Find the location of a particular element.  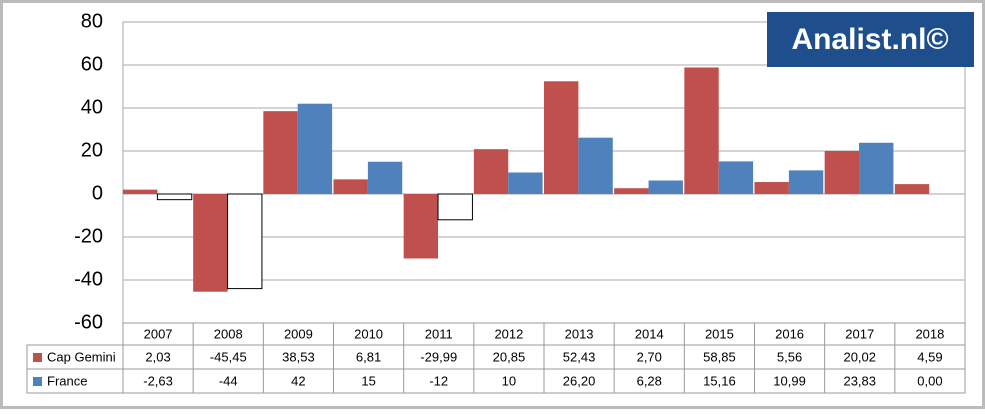

table-value: 4,59 is located at coordinates (929, 356).